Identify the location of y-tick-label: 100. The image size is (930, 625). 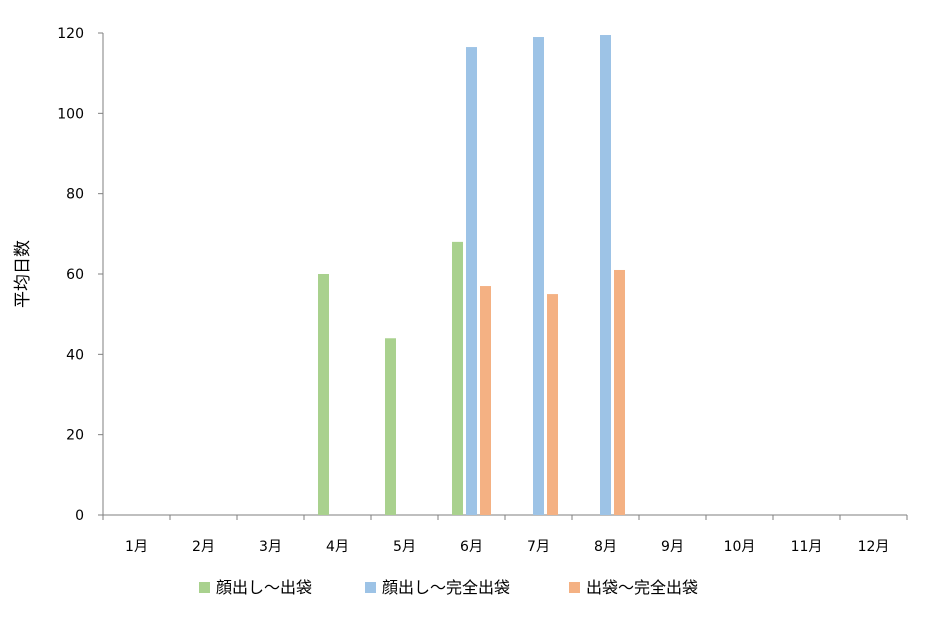
(70, 114).